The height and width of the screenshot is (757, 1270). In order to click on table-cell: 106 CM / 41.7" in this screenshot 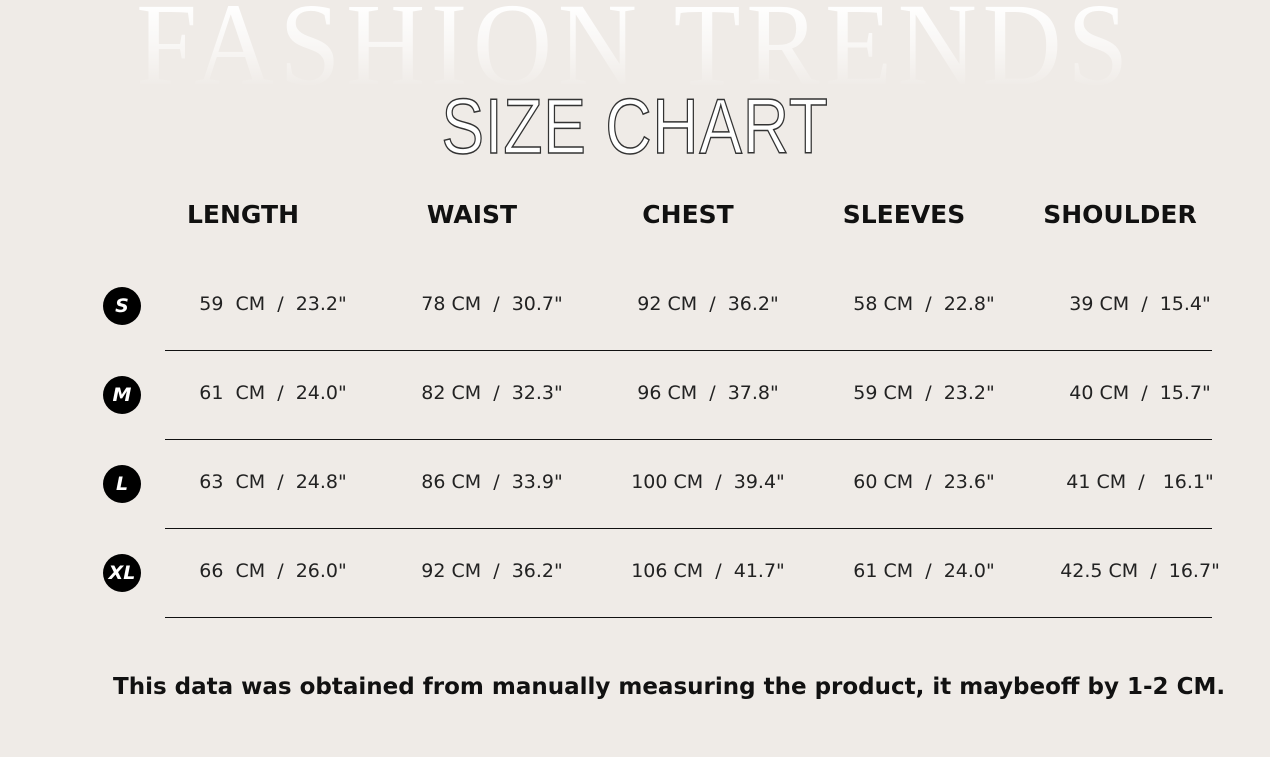, I will do `click(708, 571)`.